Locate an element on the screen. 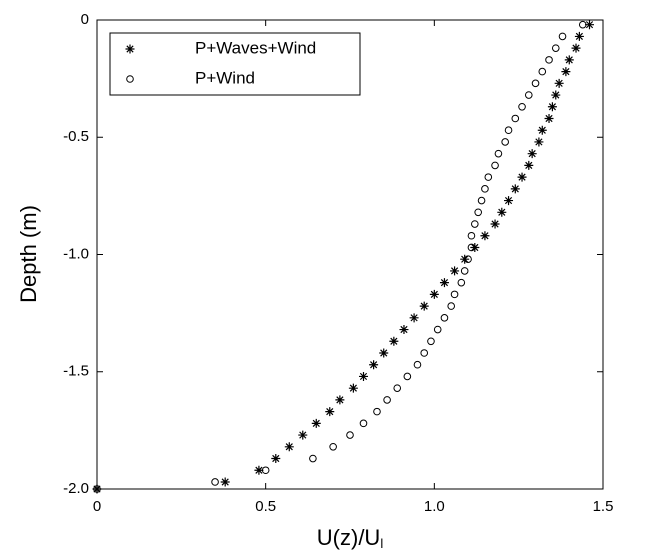 This screenshot has height=555, width=647. y-tick-label: -1.0 is located at coordinates (76, 253).